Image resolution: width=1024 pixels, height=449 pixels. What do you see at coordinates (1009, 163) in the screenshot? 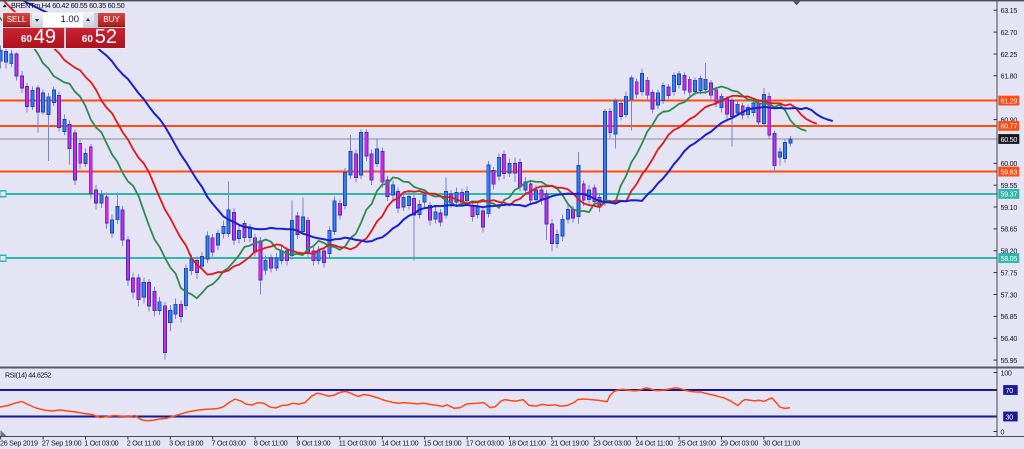
I see `svg-text: 60.00` at bounding box center [1009, 163].